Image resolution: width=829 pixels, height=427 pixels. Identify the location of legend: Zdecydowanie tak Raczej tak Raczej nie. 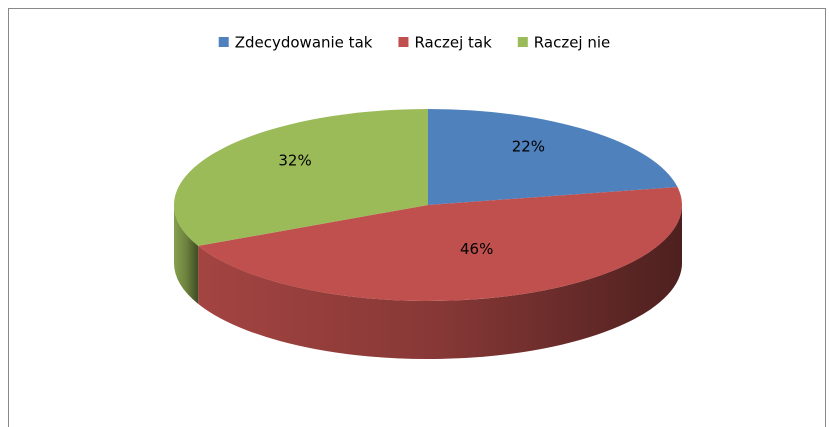
(414, 43).